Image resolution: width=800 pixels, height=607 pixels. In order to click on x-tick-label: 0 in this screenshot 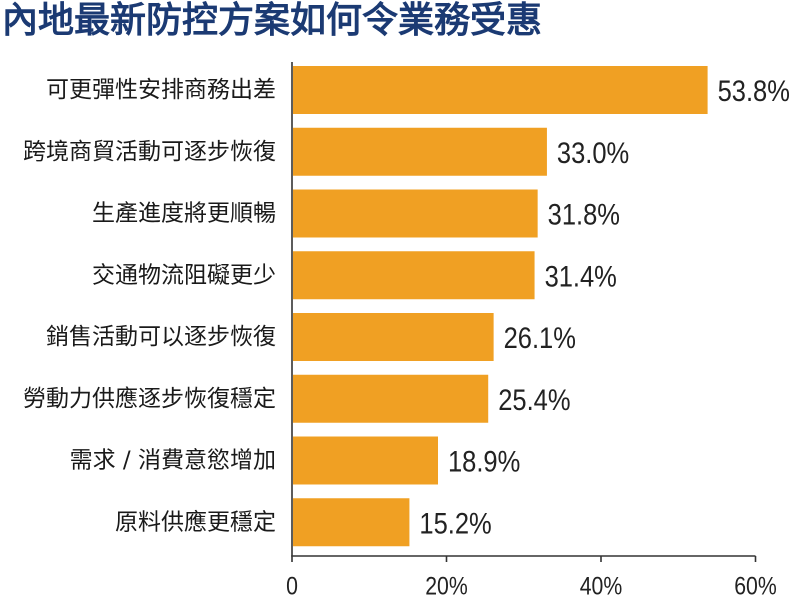, I will do `click(292, 586)`.